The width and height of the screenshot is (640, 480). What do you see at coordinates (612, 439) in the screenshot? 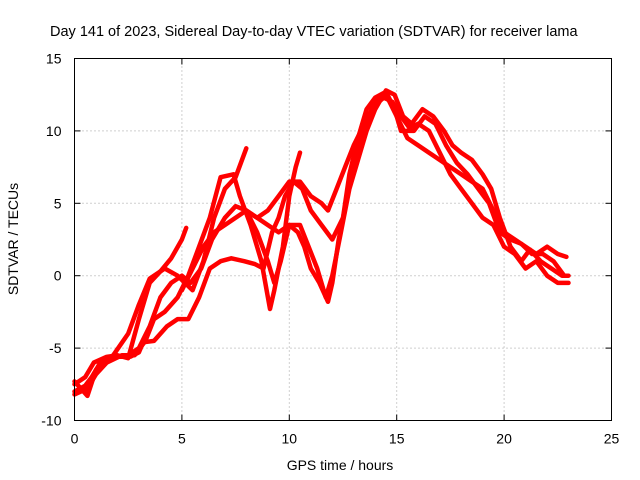
I see `x-tick-label: 25` at bounding box center [612, 439].